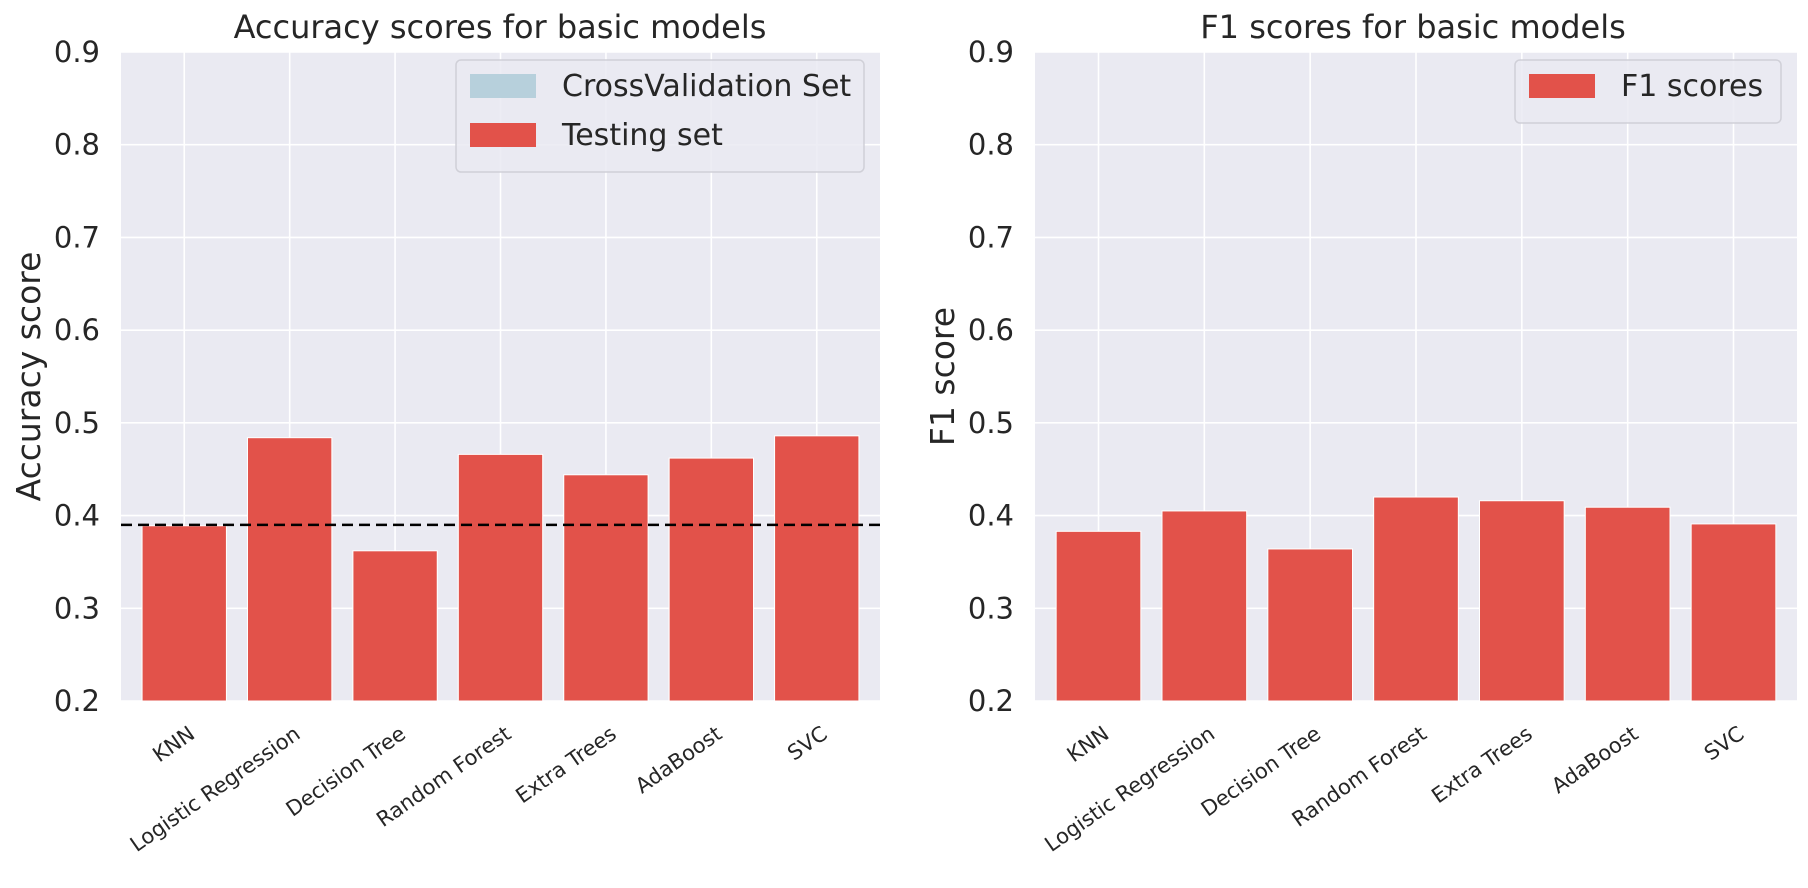 The image size is (1808, 888). I want to click on legend: CrossValidation Set Testing set, so click(660, 116).